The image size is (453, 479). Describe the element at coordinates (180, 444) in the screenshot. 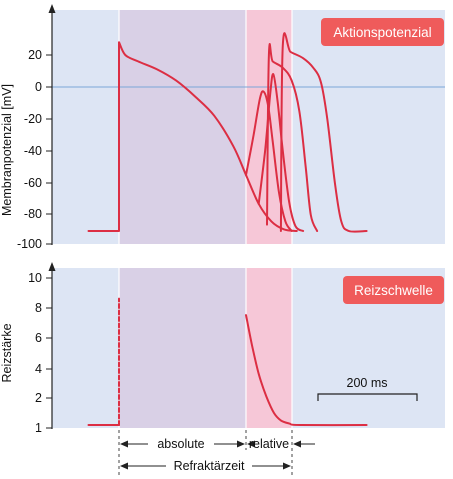

I see `absolute-label: absolute` at that location.